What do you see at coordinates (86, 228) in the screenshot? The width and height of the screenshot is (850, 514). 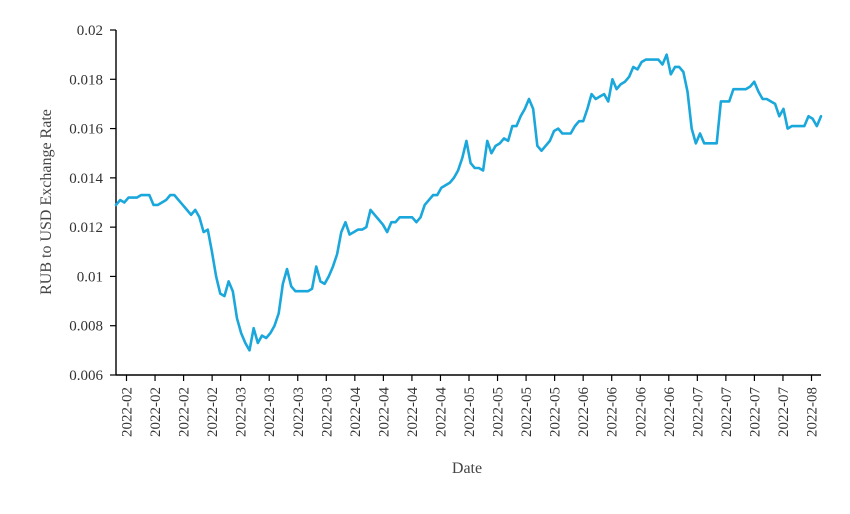 I see `y-tick-label: 0.012` at bounding box center [86, 228].